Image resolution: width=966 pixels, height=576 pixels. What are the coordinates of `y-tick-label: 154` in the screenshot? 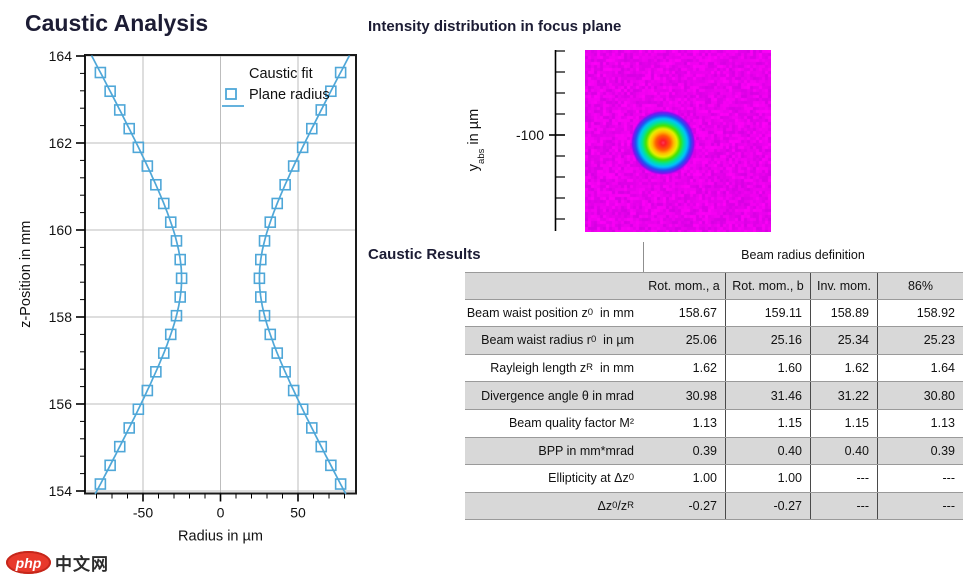 It's located at (61, 491).